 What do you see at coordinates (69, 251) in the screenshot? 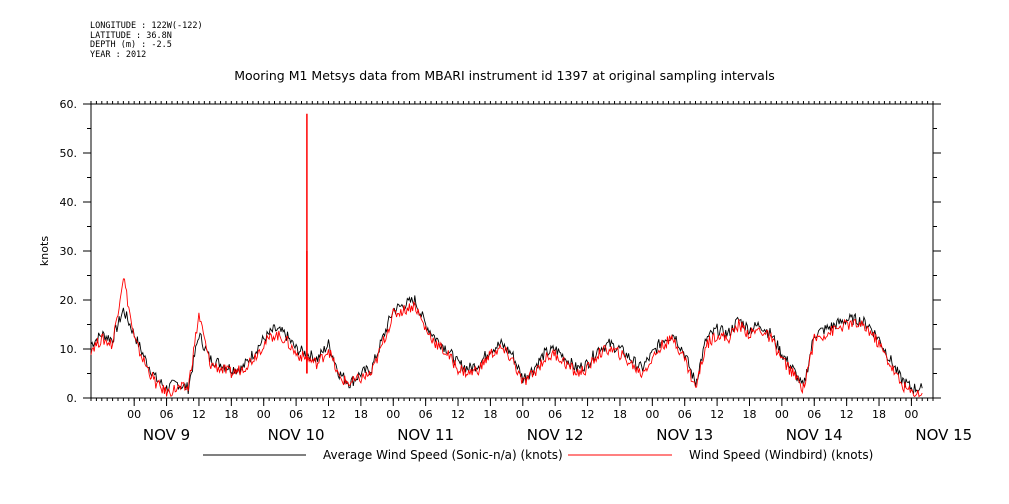
I see `y-tick-label: 30.` at bounding box center [69, 251].